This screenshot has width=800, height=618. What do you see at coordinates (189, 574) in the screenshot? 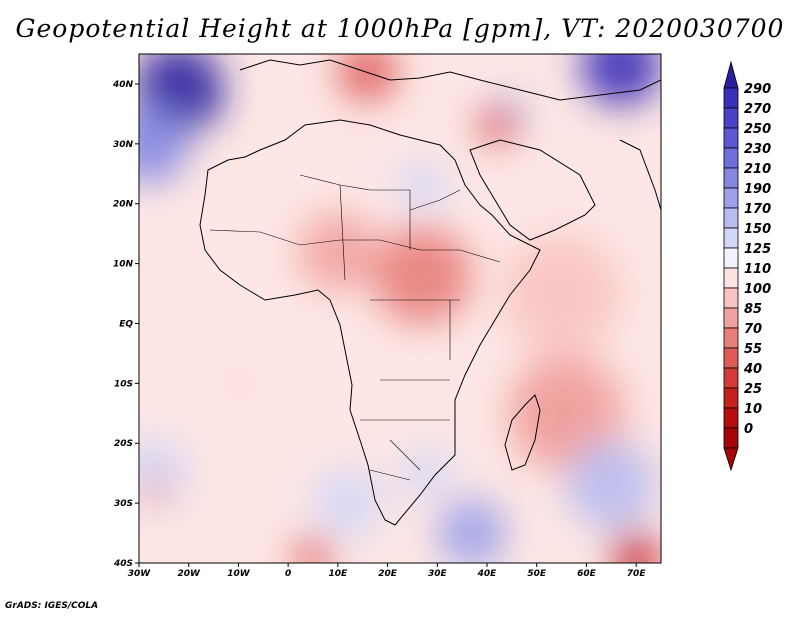
I see `lon-tick-label: 20W` at bounding box center [189, 574].